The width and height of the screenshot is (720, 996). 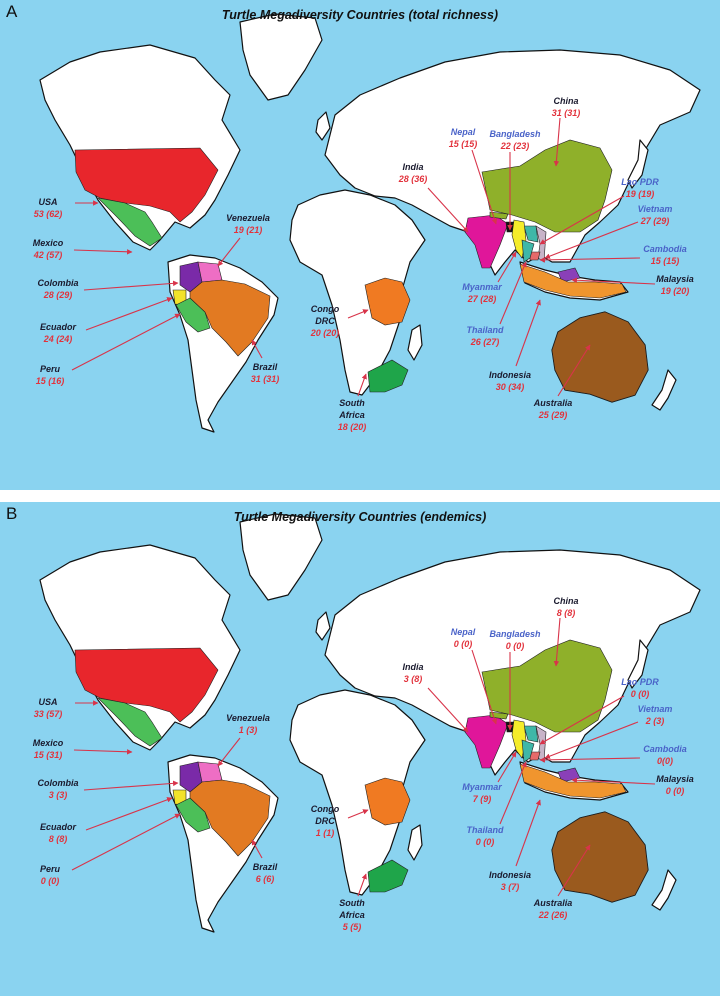 What do you see at coordinates (463, 138) in the screenshot?
I see `country-label: Nepal 15 (15)` at bounding box center [463, 138].